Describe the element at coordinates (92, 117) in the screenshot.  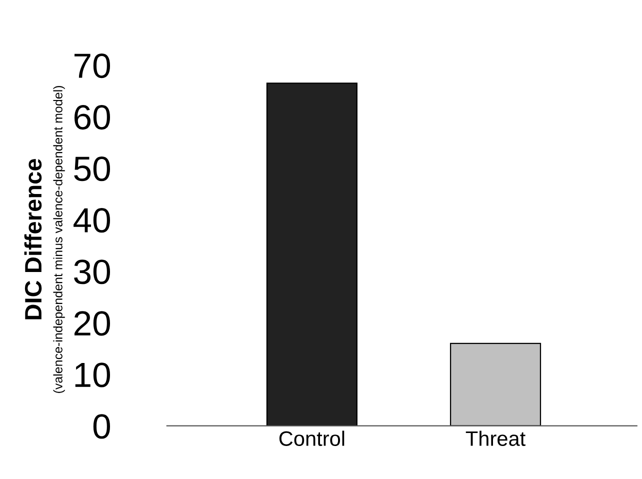
I see `y-tick-label: 60` at that location.